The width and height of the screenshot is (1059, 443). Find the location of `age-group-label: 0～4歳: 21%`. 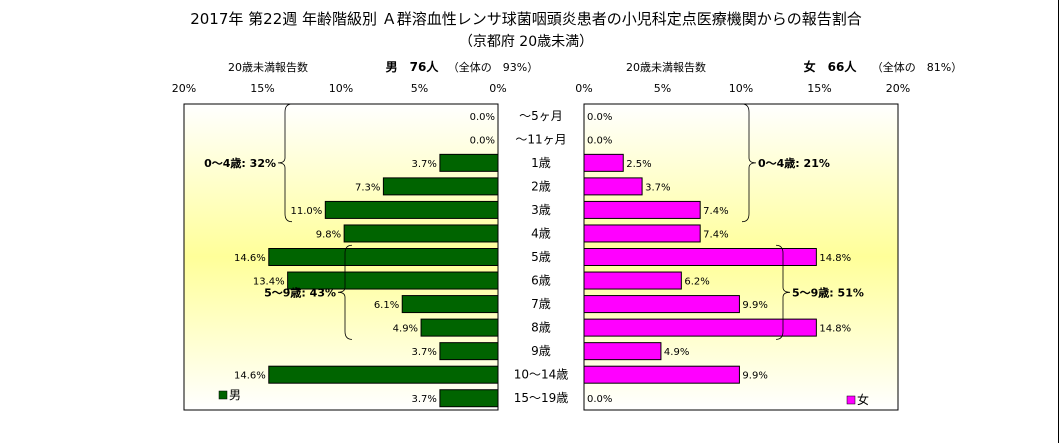

age-group-label: 0～4歳: 21% is located at coordinates (794, 163).